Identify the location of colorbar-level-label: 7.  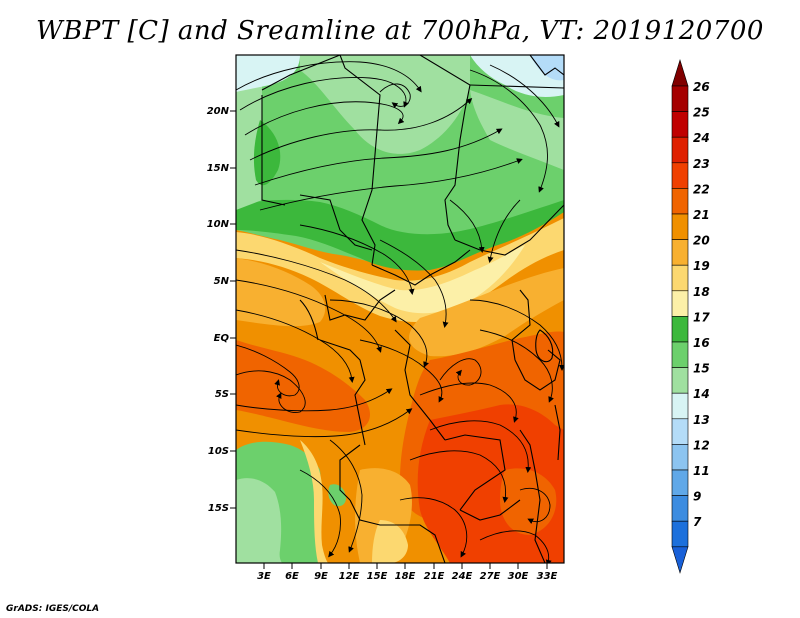
(697, 522).